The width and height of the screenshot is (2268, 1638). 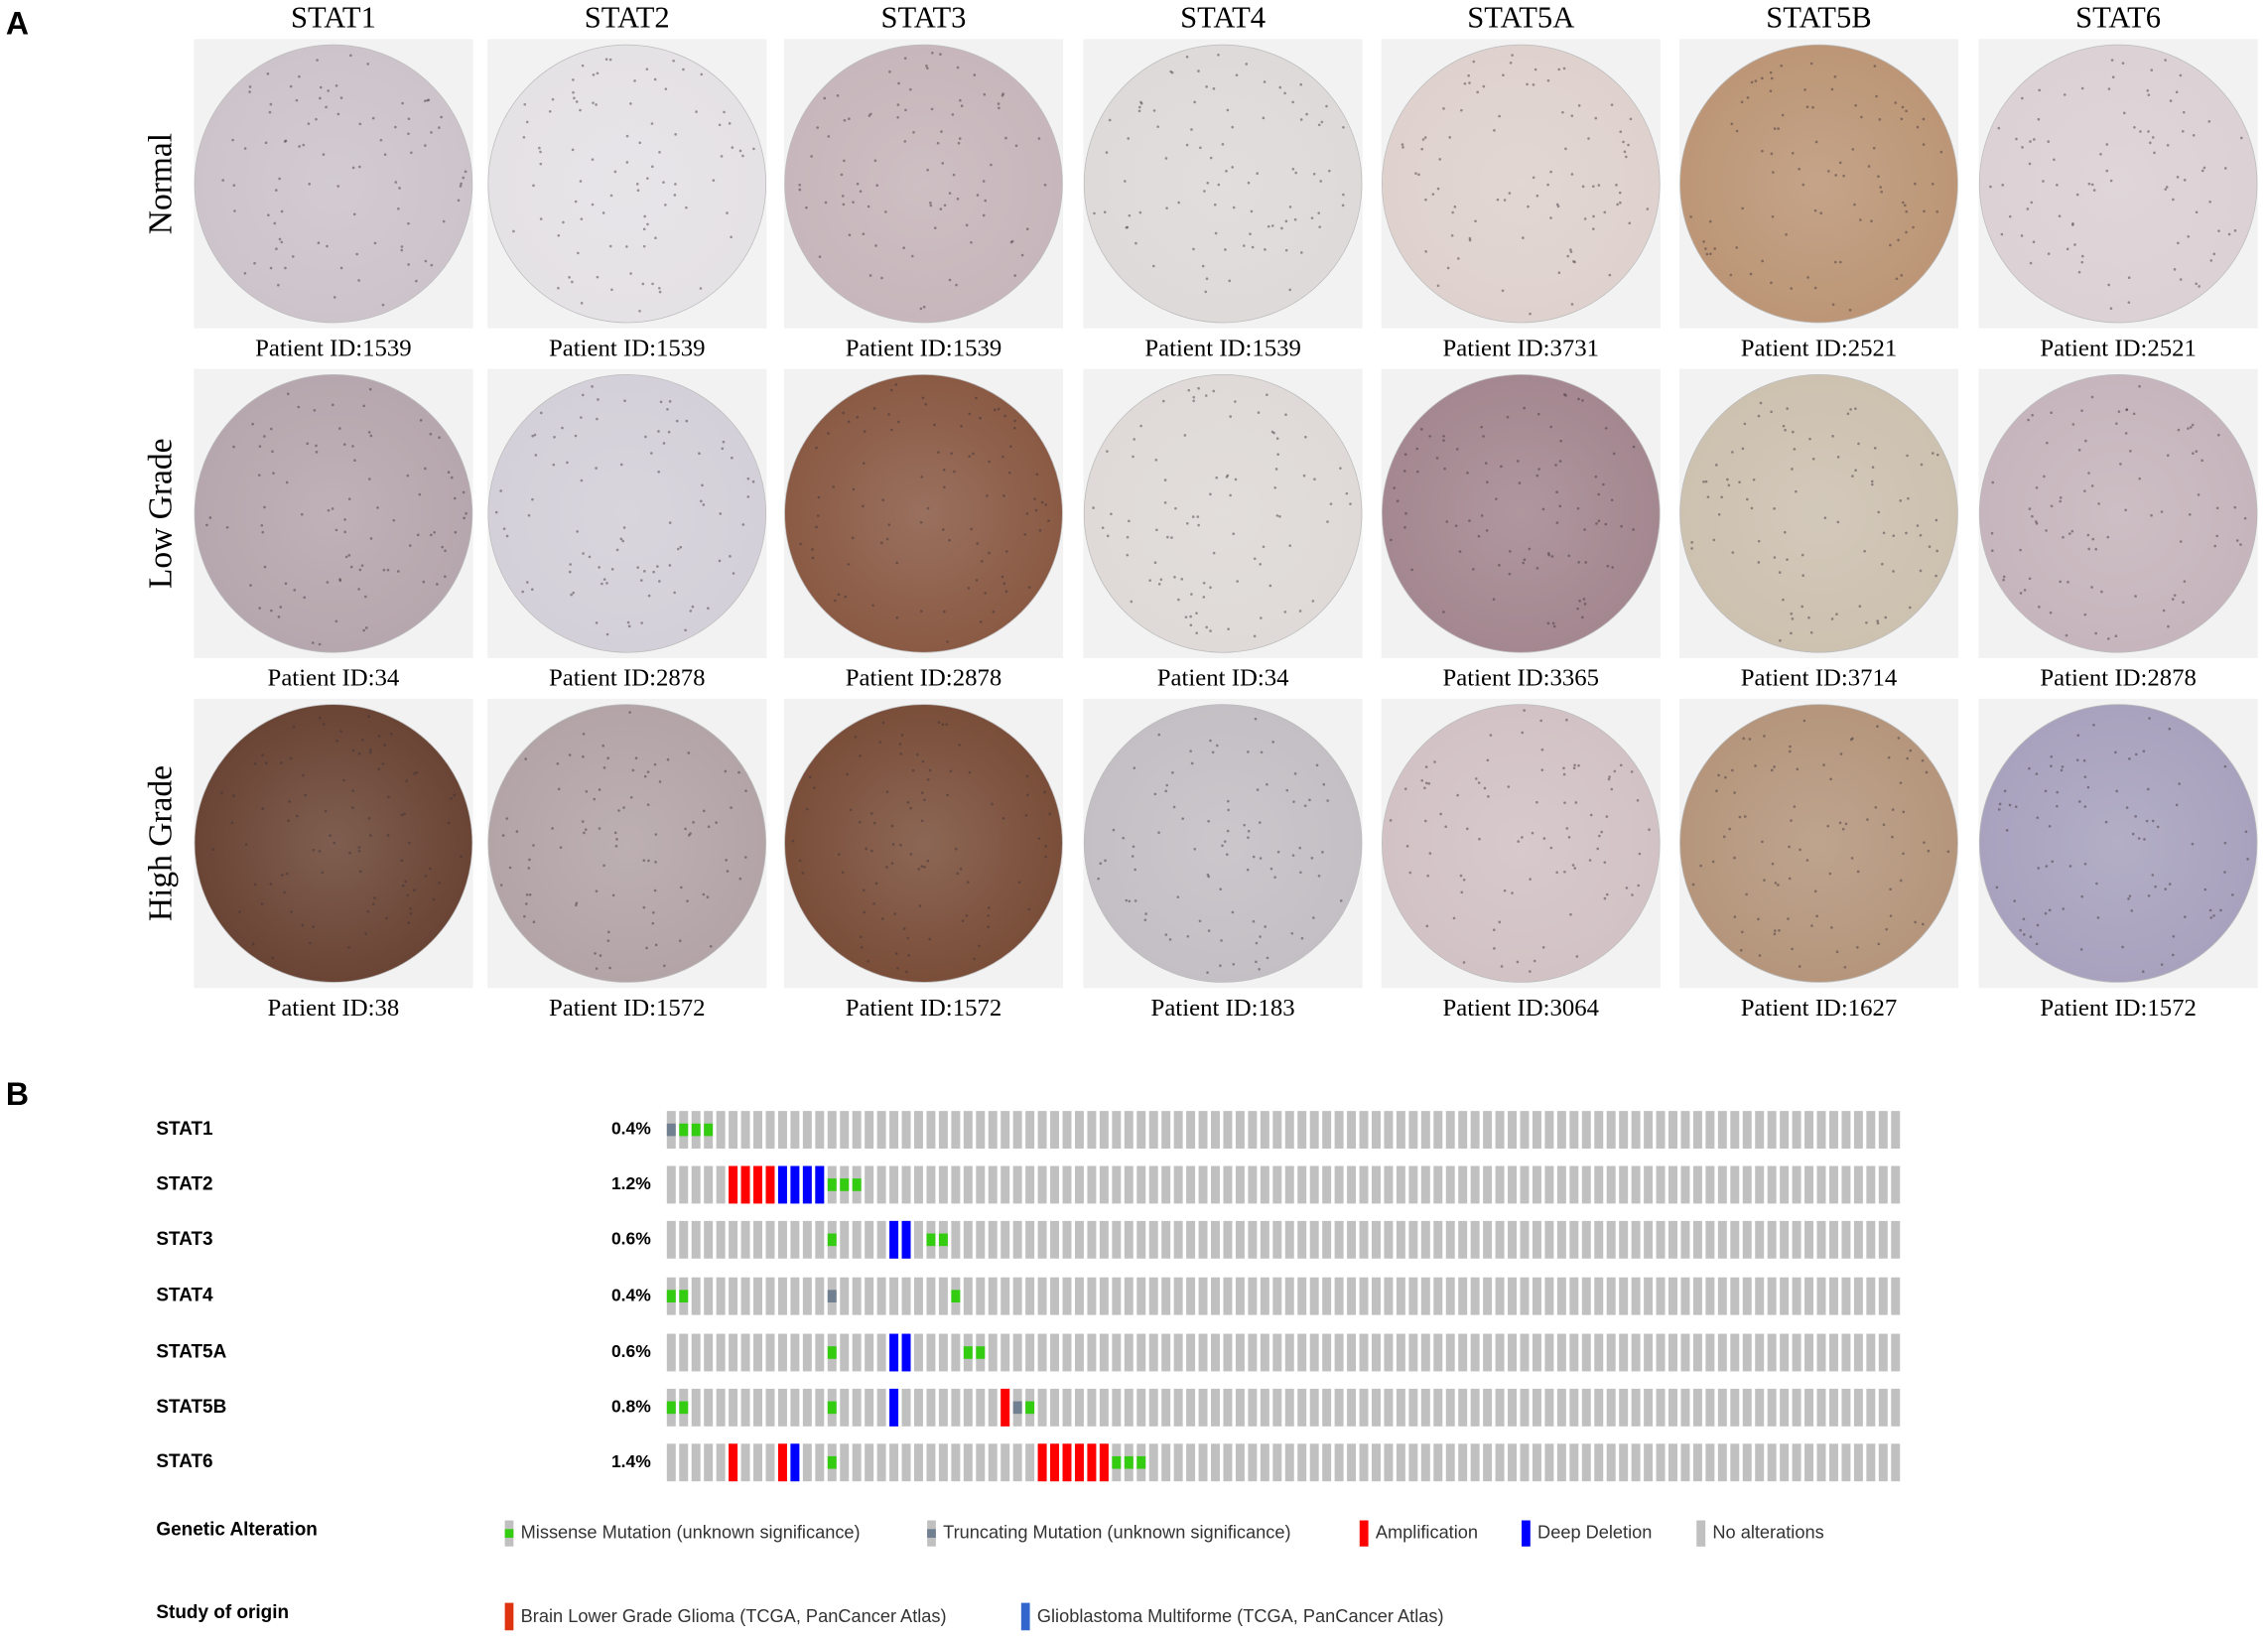 What do you see at coordinates (1522, 1008) in the screenshot?
I see `patient-id: Patient ID:3064` at bounding box center [1522, 1008].